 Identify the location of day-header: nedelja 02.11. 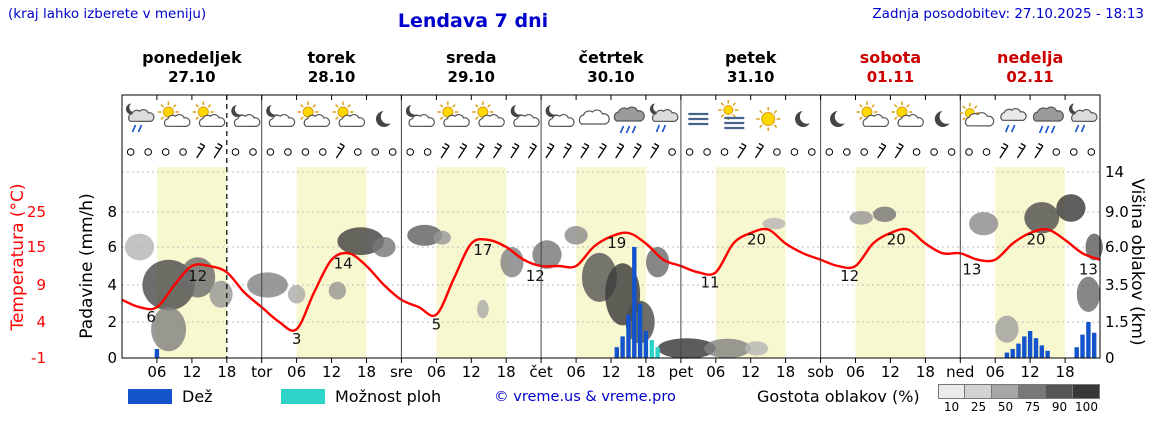
(1030, 67).